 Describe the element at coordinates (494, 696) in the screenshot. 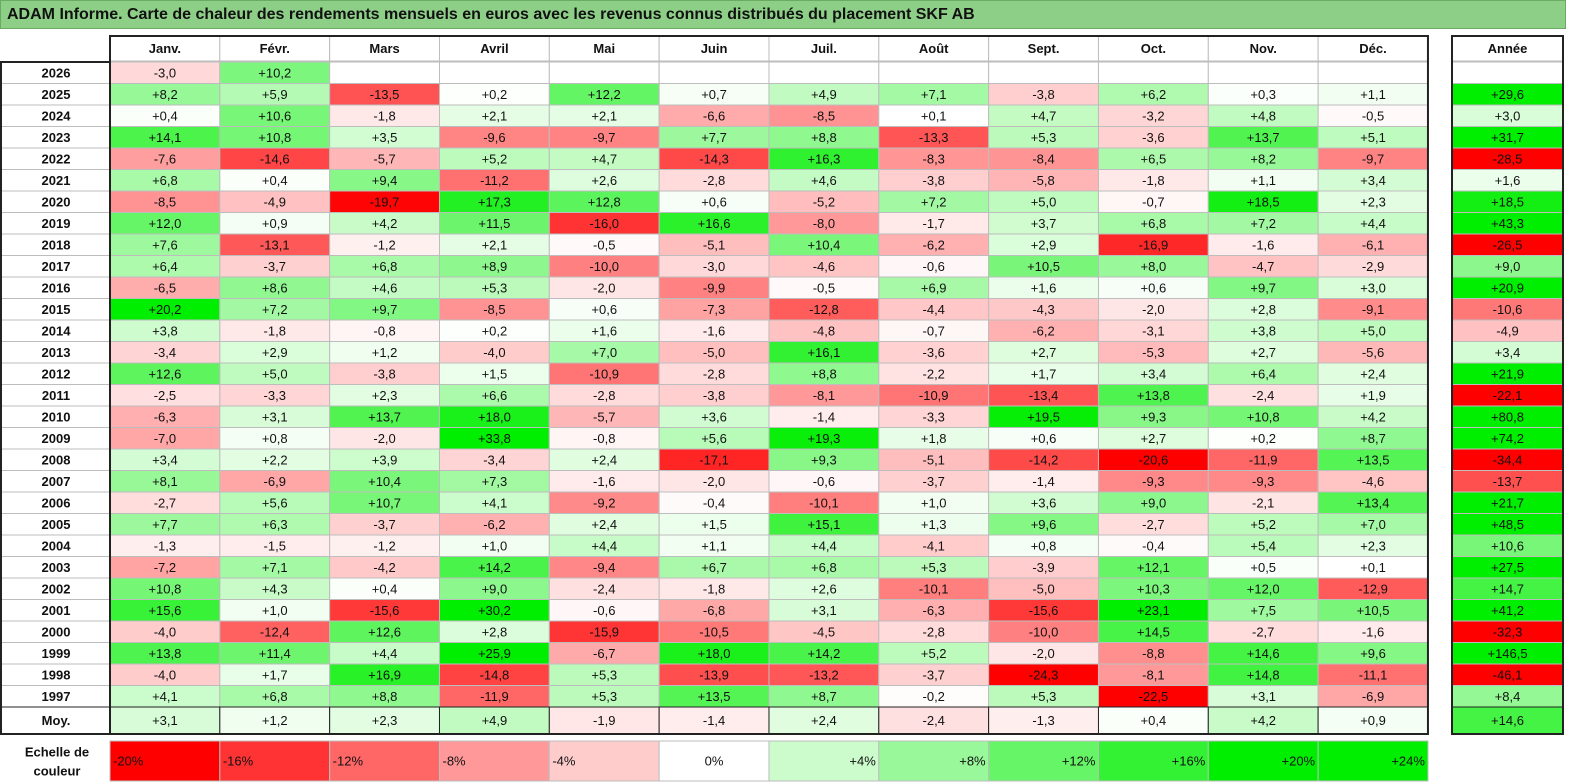

I see `cell-value: -11,9` at that location.